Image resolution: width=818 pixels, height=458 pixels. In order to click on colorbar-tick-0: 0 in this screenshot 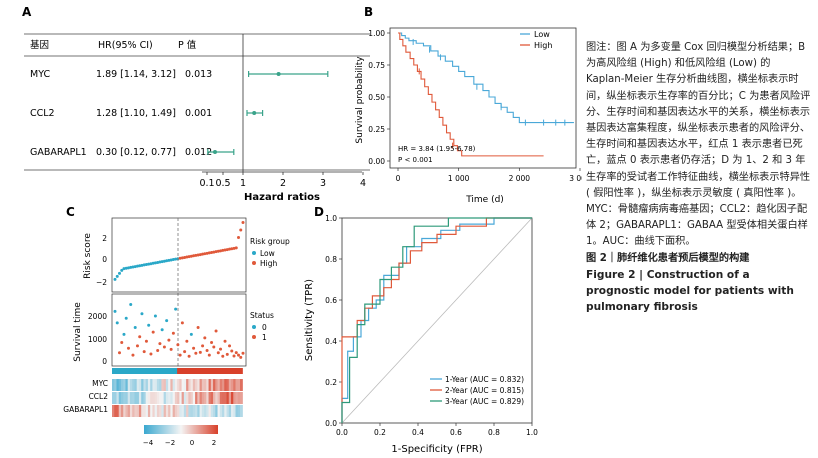, I will do `click(192, 443)`.